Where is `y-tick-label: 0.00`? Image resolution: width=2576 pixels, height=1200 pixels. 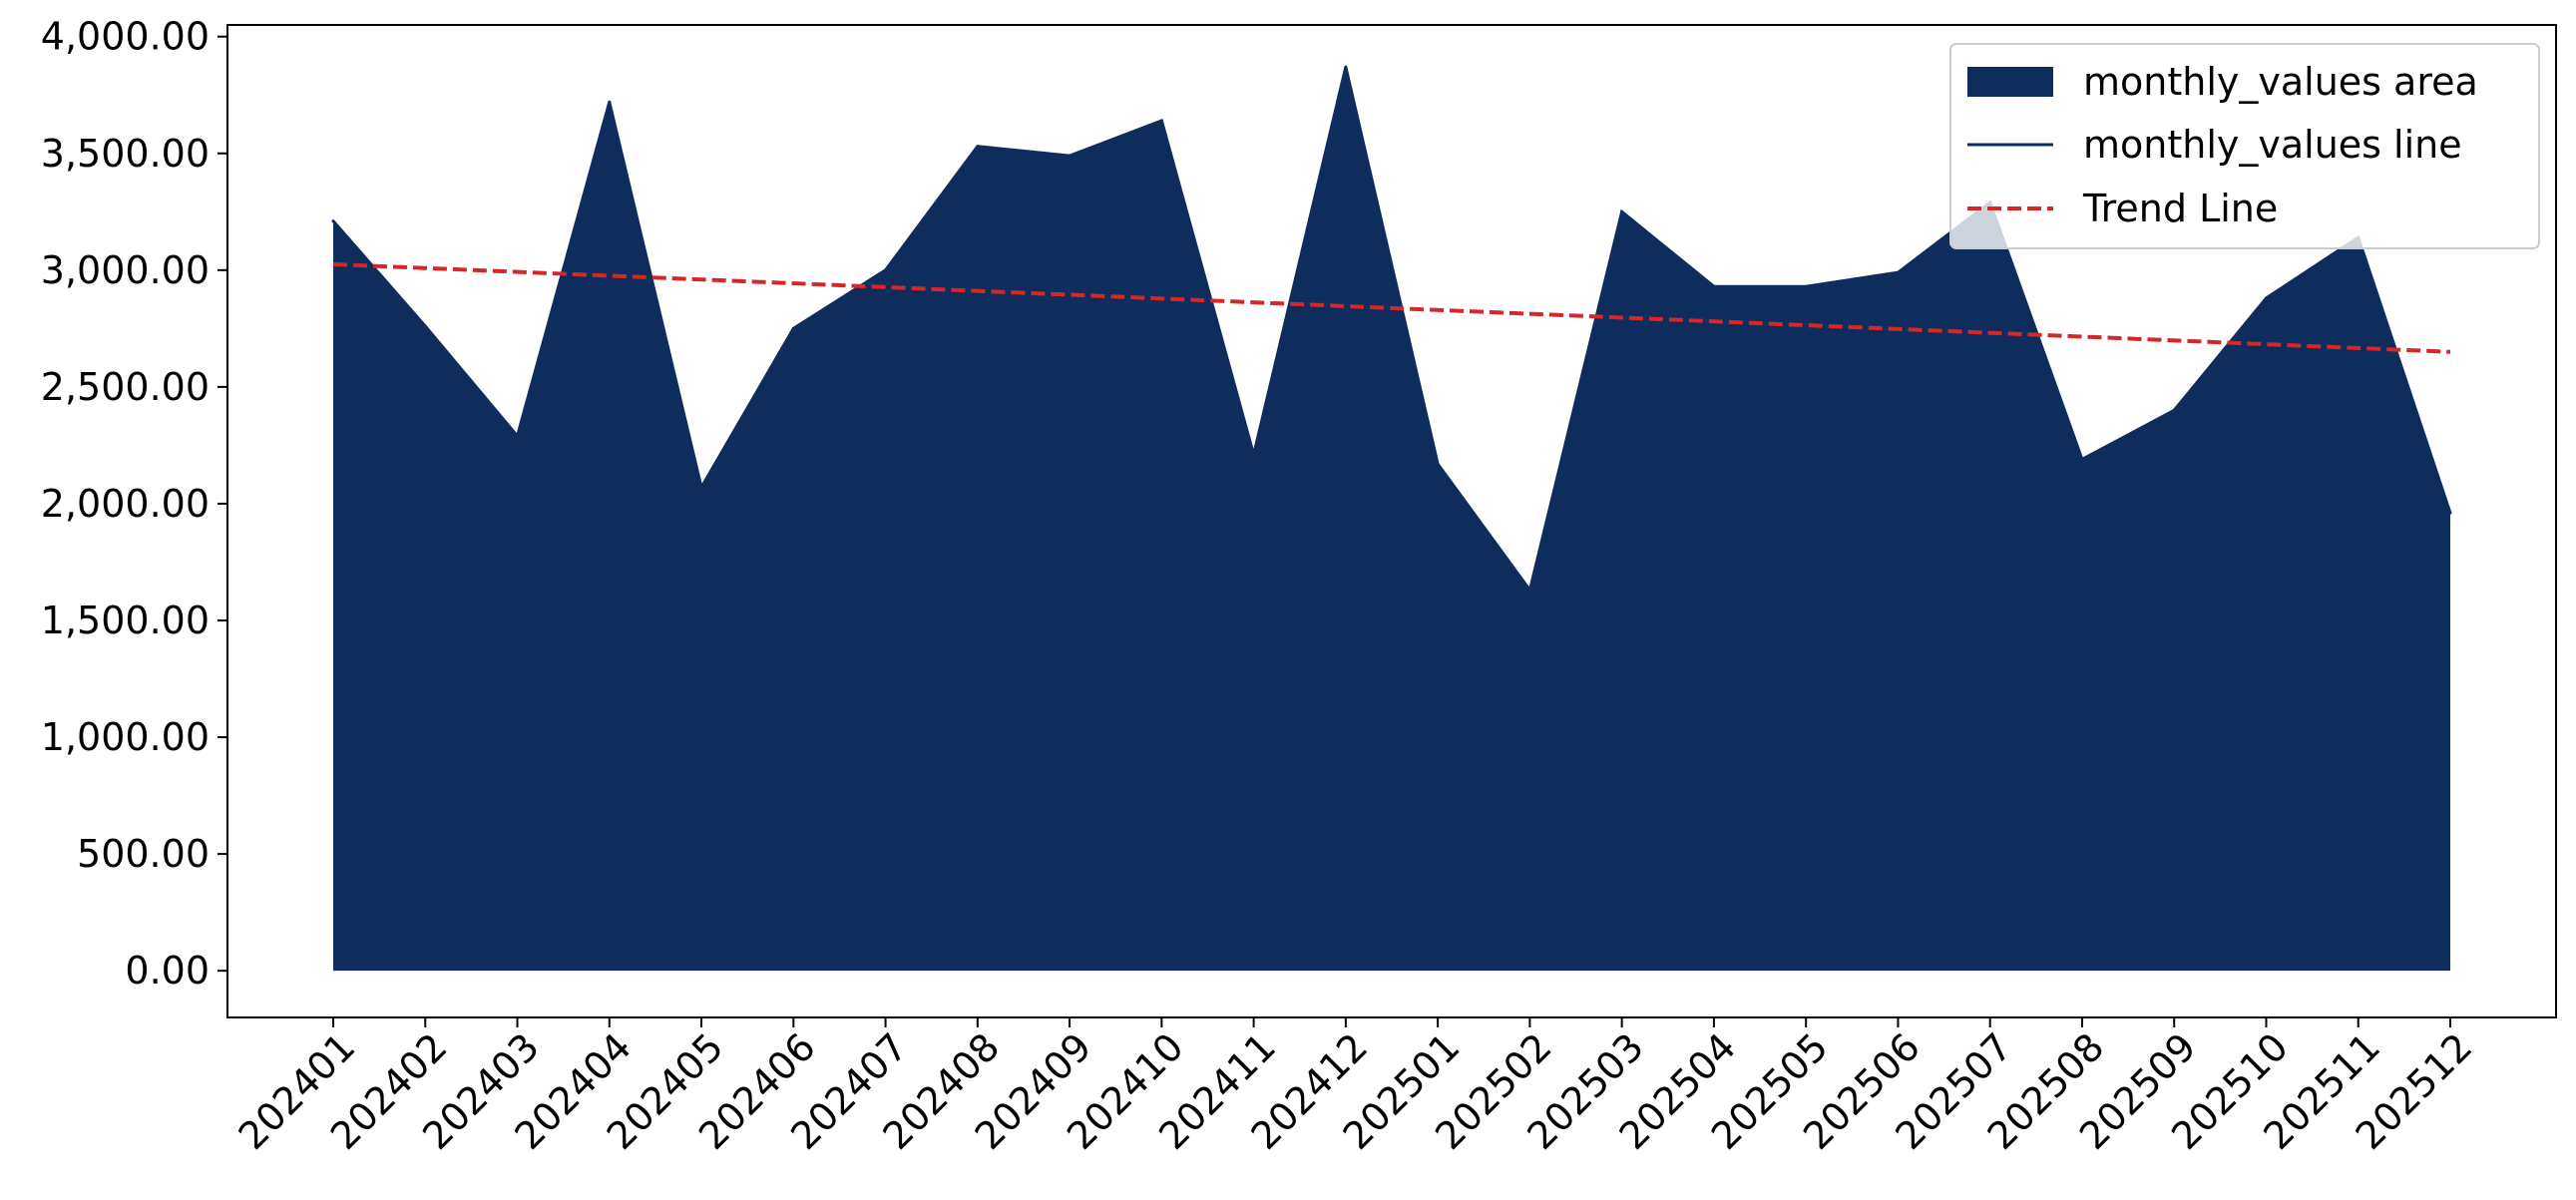
y-tick-label: 0.00 is located at coordinates (167, 971).